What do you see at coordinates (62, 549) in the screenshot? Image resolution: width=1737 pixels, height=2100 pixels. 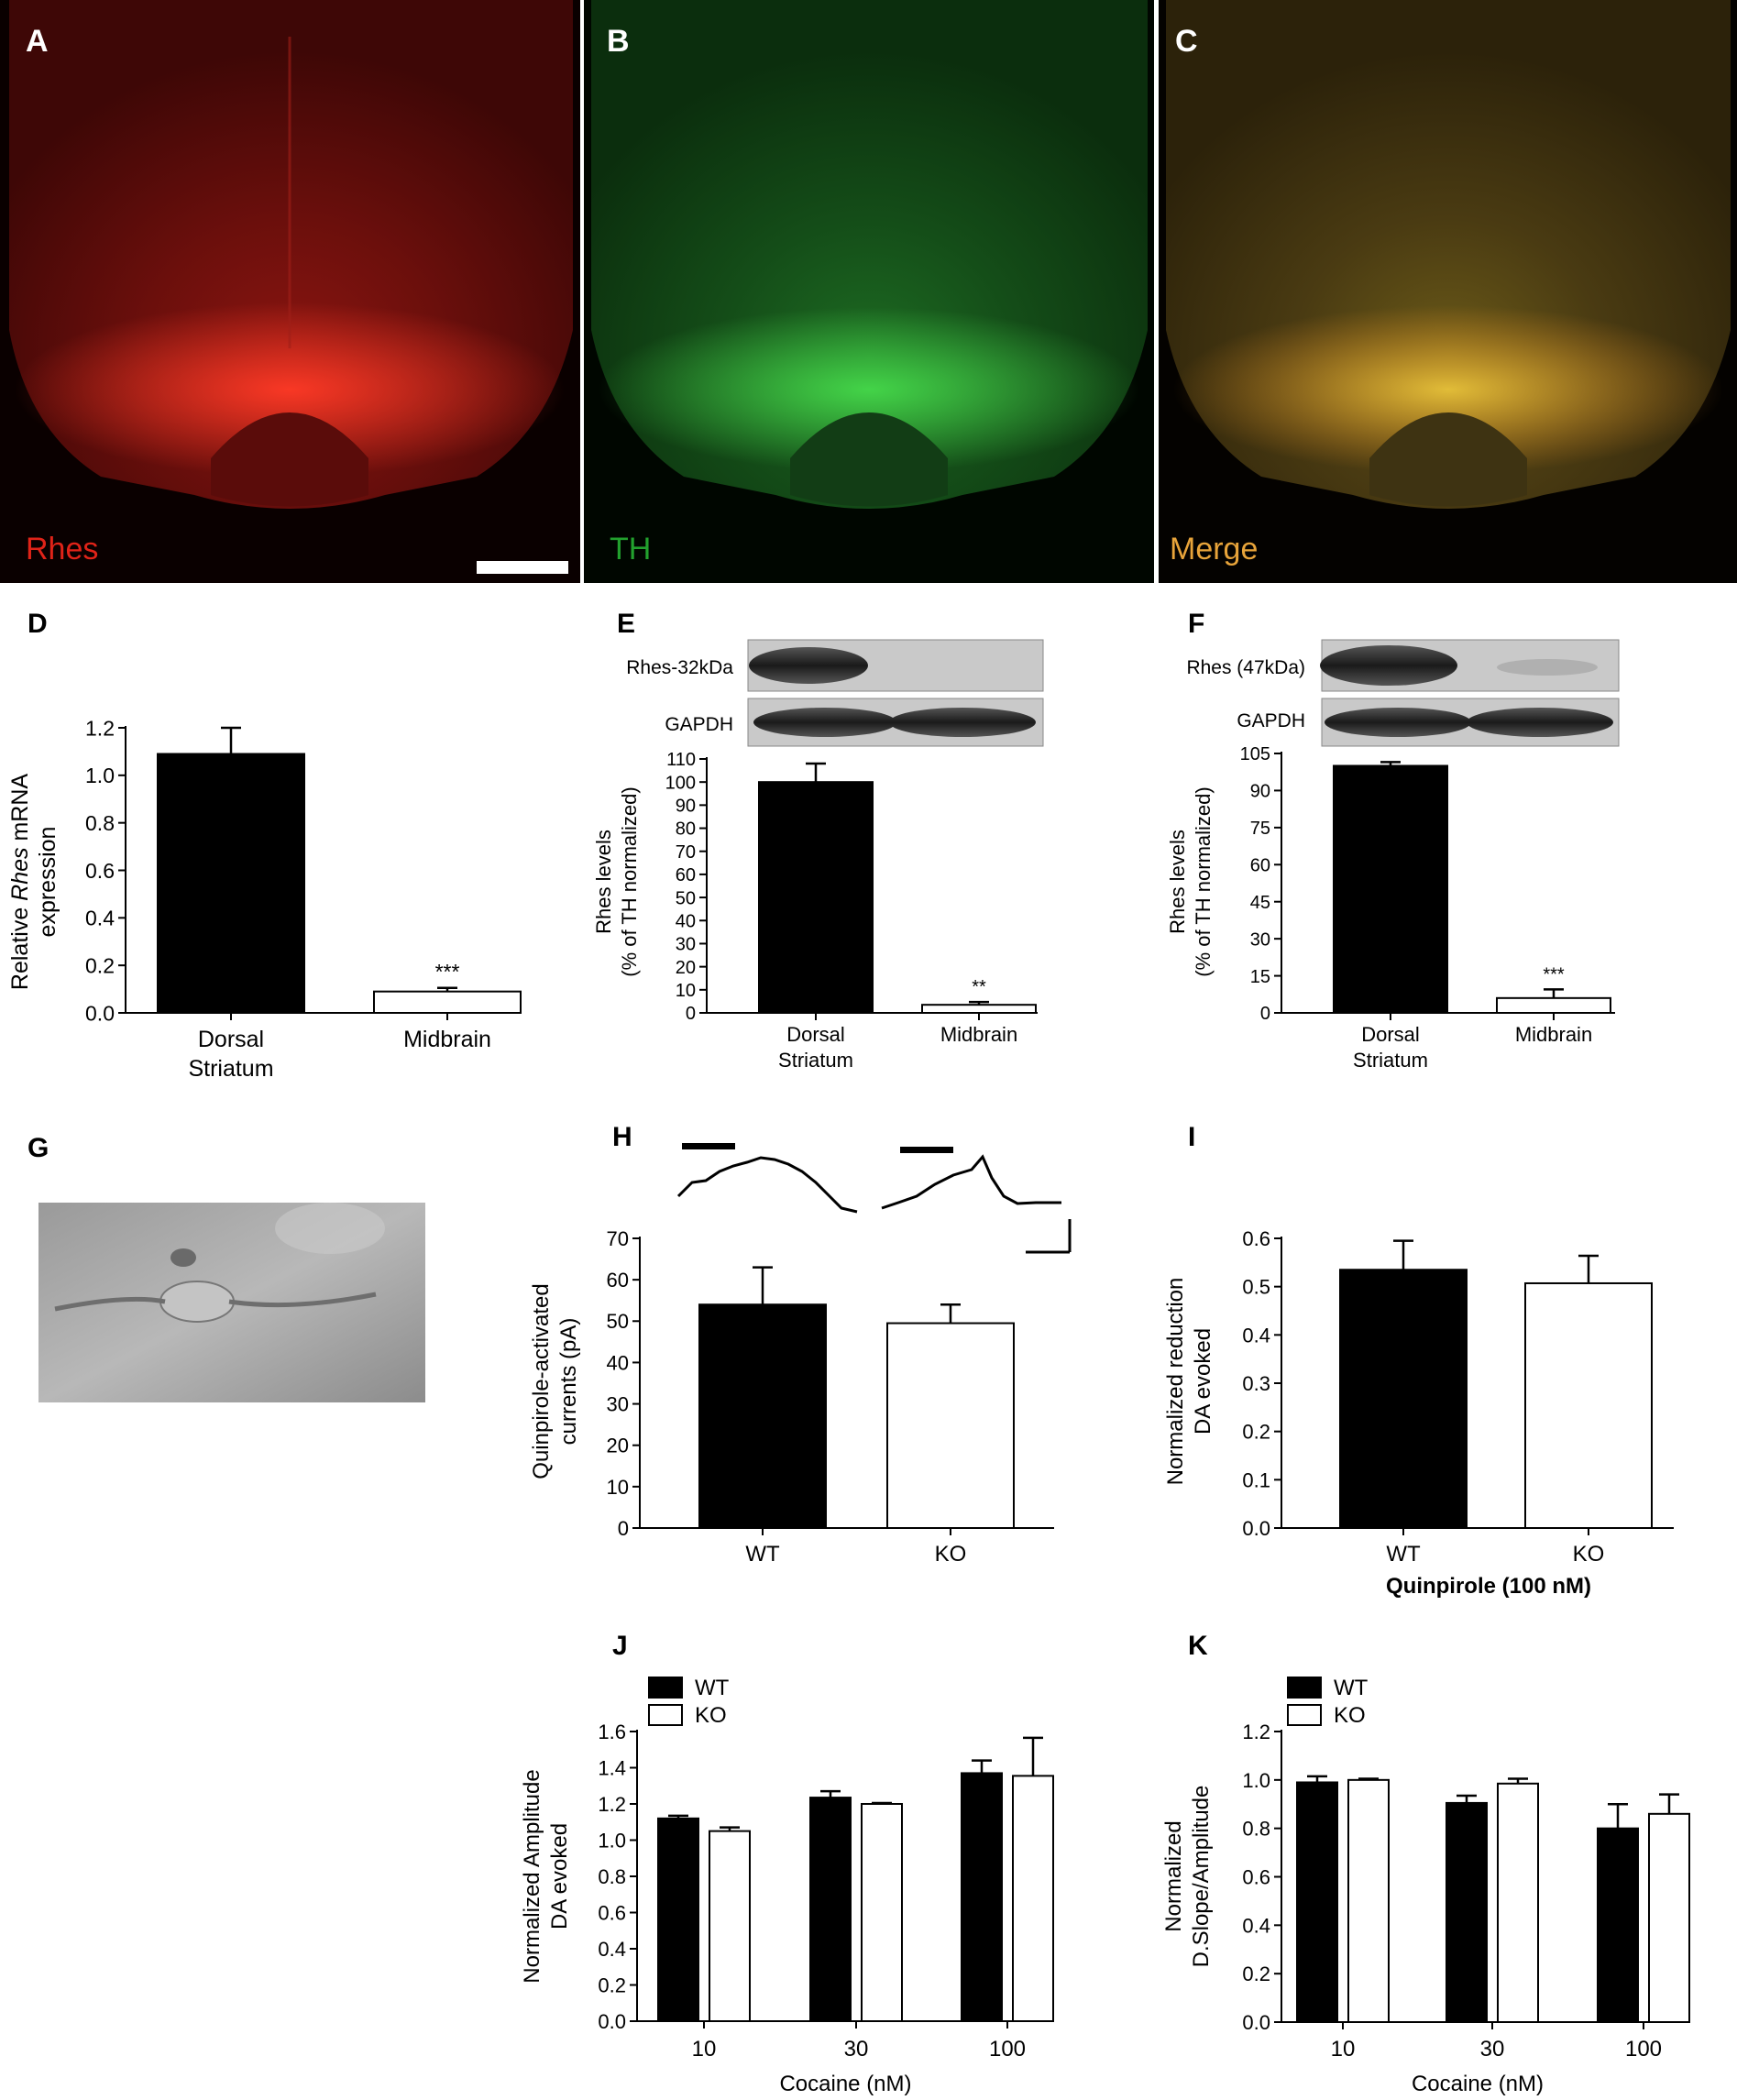 I see `channel-label-rhes: Rhes` at bounding box center [62, 549].